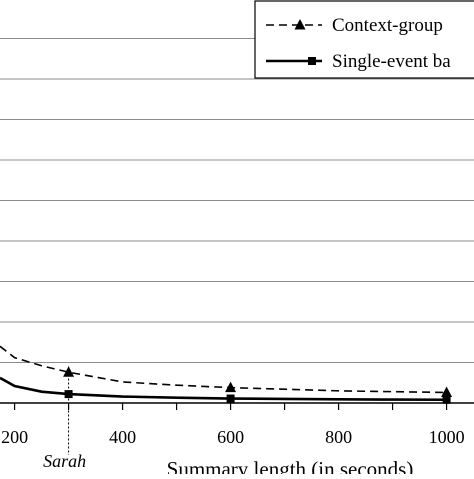 This screenshot has height=479, width=474. Describe the element at coordinates (223, 389) in the screenshot. I see `series-line-single-event` at that location.